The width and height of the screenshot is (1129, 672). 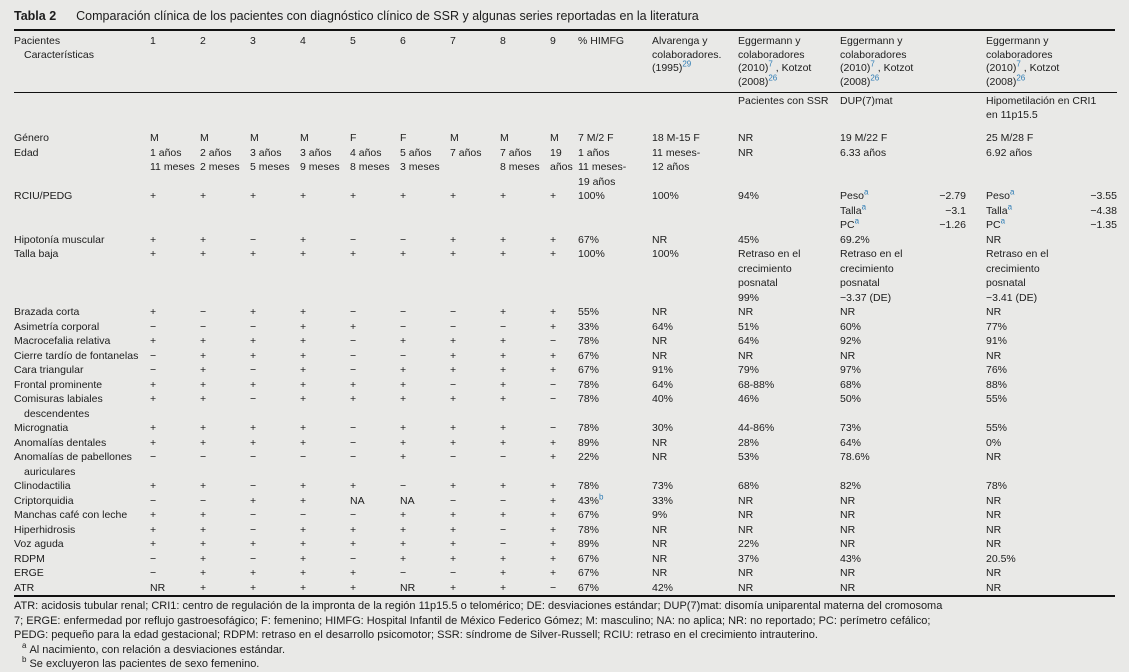 I want to click on series-subtitle-text: Pacientes con SSR, so click(x=783, y=101).